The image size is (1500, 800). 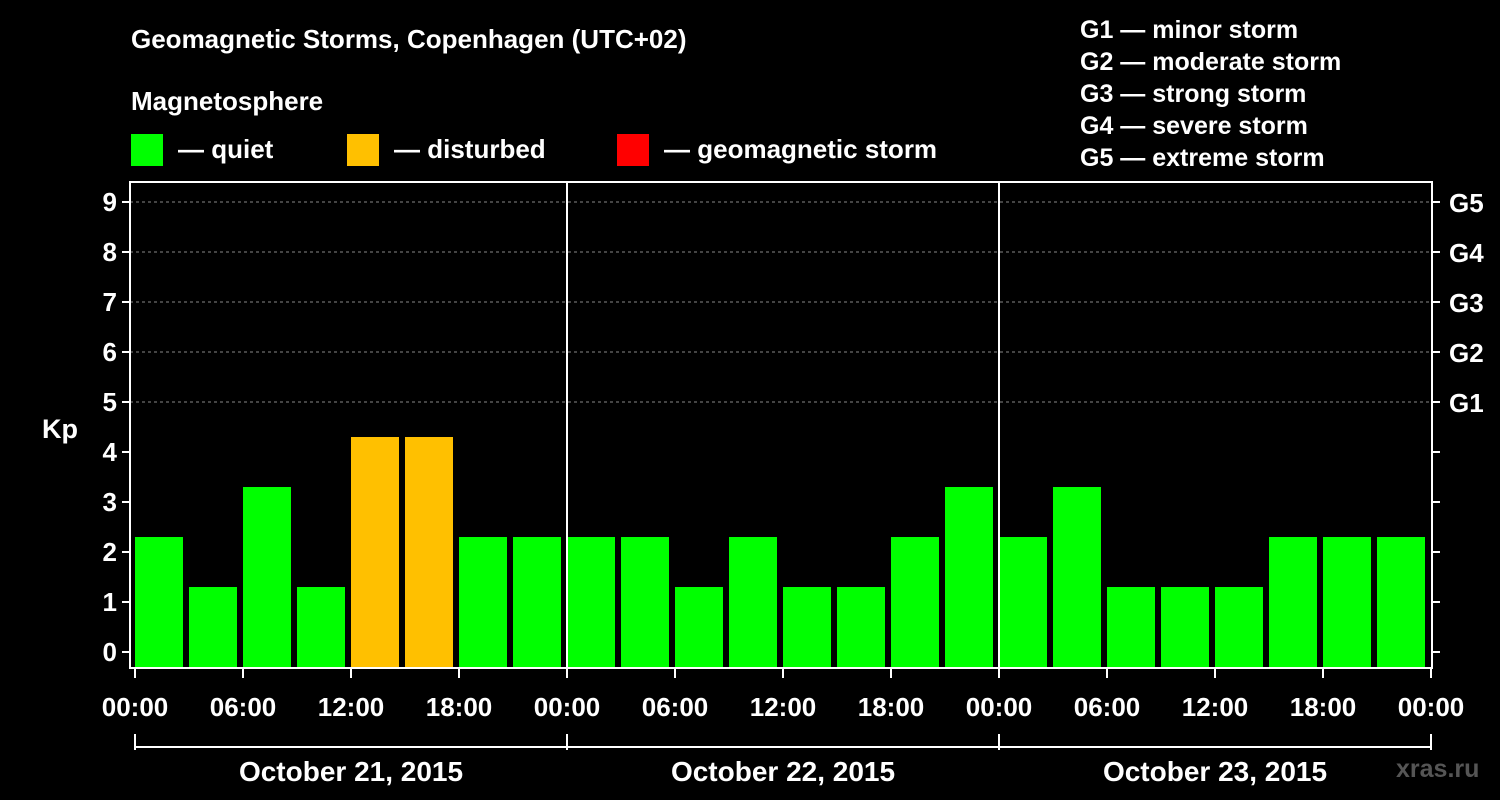 What do you see at coordinates (1466, 203) in the screenshot?
I see `storm-level-label: G5` at bounding box center [1466, 203].